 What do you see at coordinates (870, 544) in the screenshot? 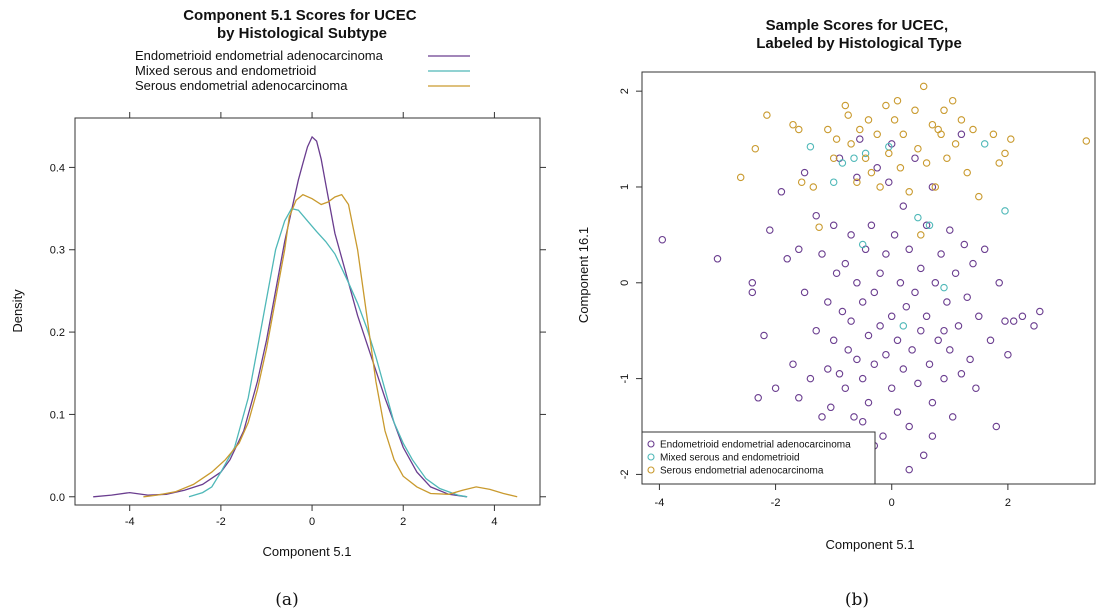
I see `scatter-x-axis-title: Component 5.1` at bounding box center [870, 544].